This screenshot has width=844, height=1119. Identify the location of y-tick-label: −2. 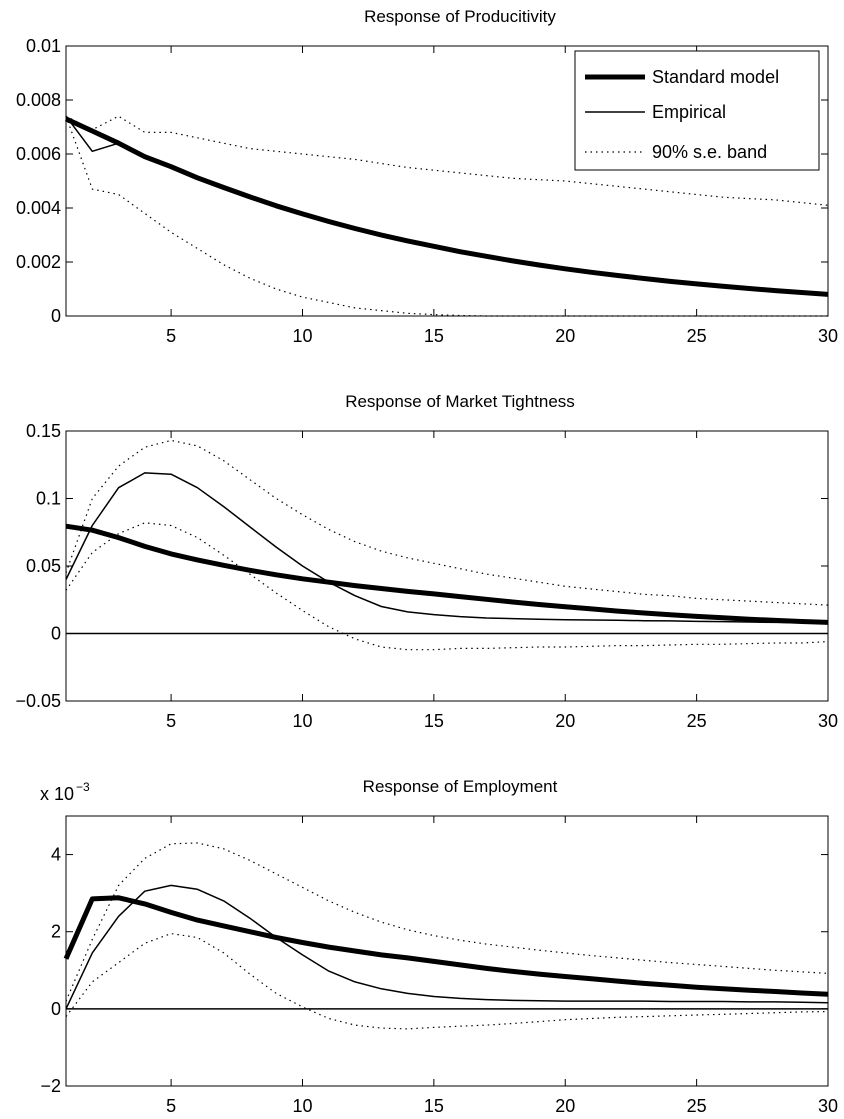
(50, 1086).